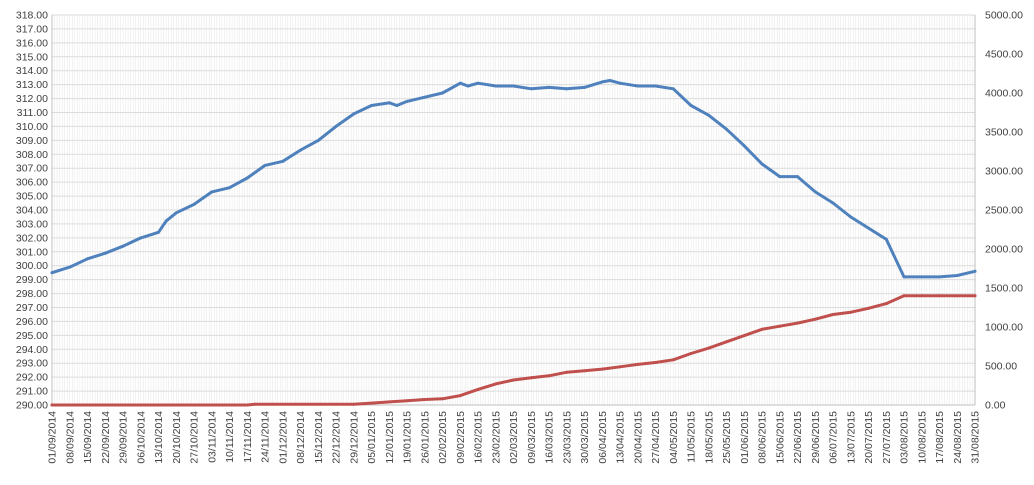  I want to click on y-tick-label-left: 296.00, so click(32, 322).